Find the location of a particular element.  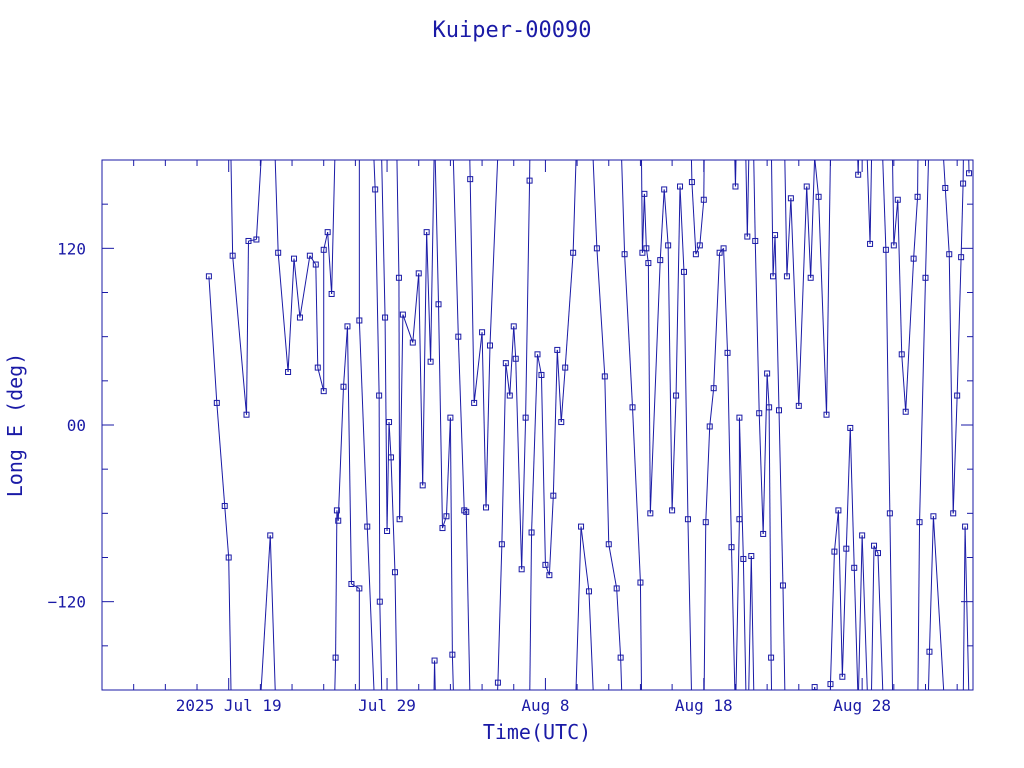

x-tick-label: Aug 8 is located at coordinates (545, 705).